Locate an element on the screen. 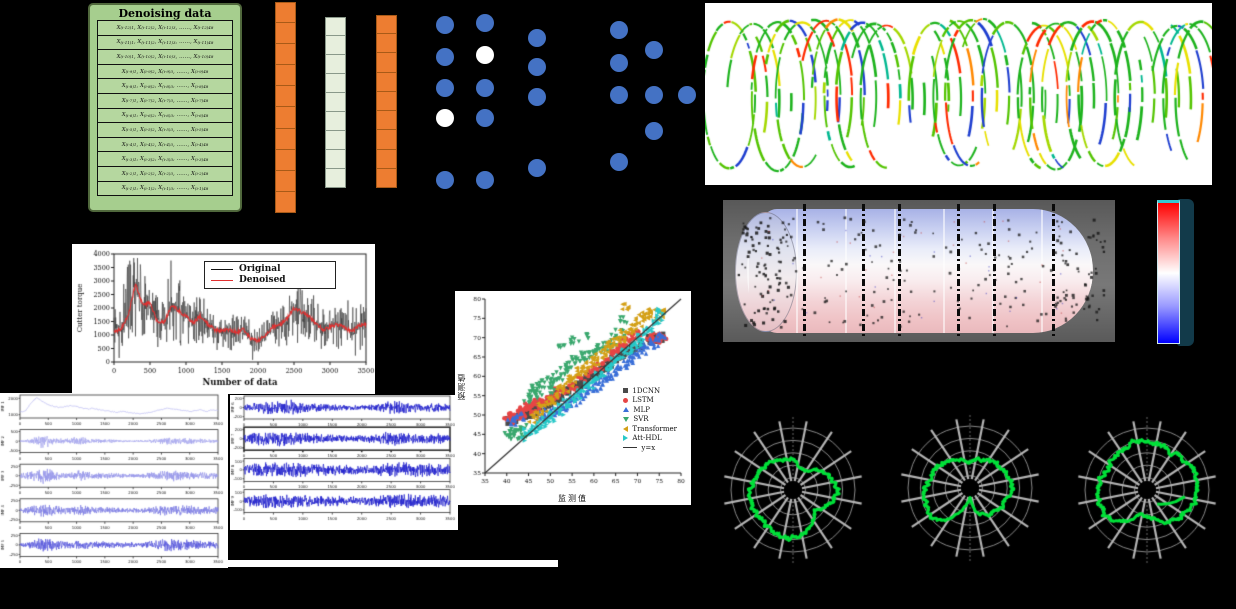  table-row: X (i-6)1, X (i-6)2, X (i-6)3, ……, X (i-6)48 is located at coordinates (165, 116).